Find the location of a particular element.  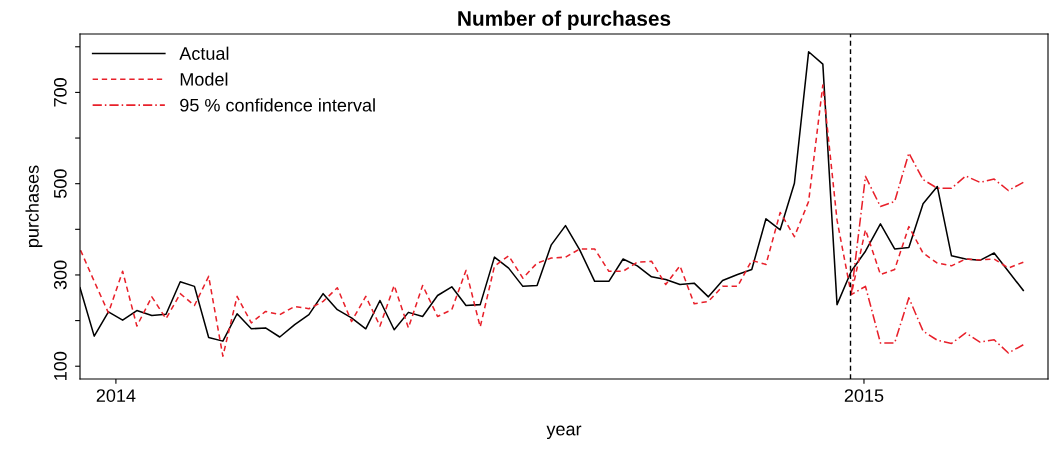

x-tick-label: 2015 is located at coordinates (864, 395).